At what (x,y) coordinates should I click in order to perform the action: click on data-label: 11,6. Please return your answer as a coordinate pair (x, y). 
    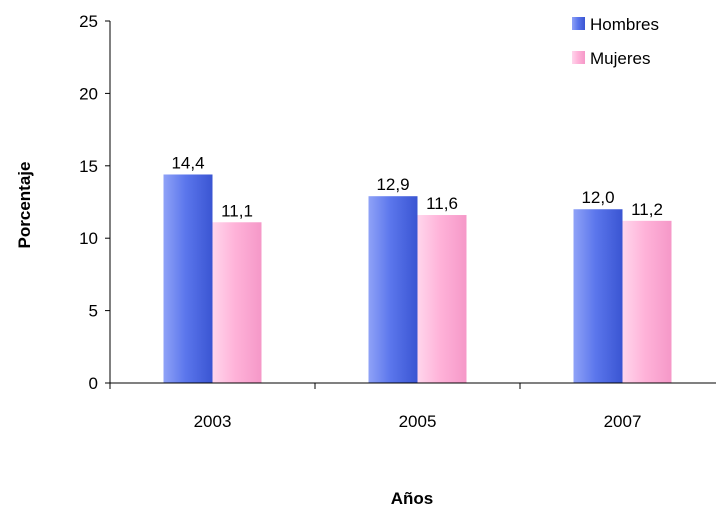
    Looking at the image, I should click on (442, 203).